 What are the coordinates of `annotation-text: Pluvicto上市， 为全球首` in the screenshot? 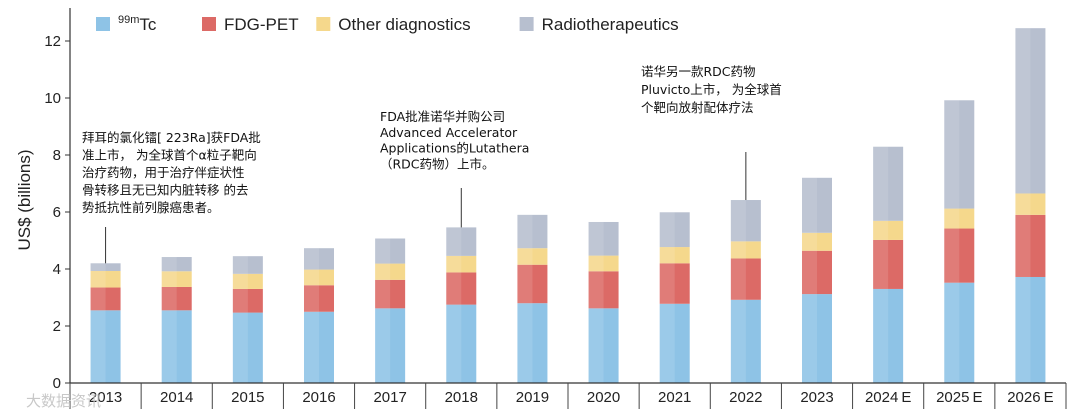 It's located at (711, 89).